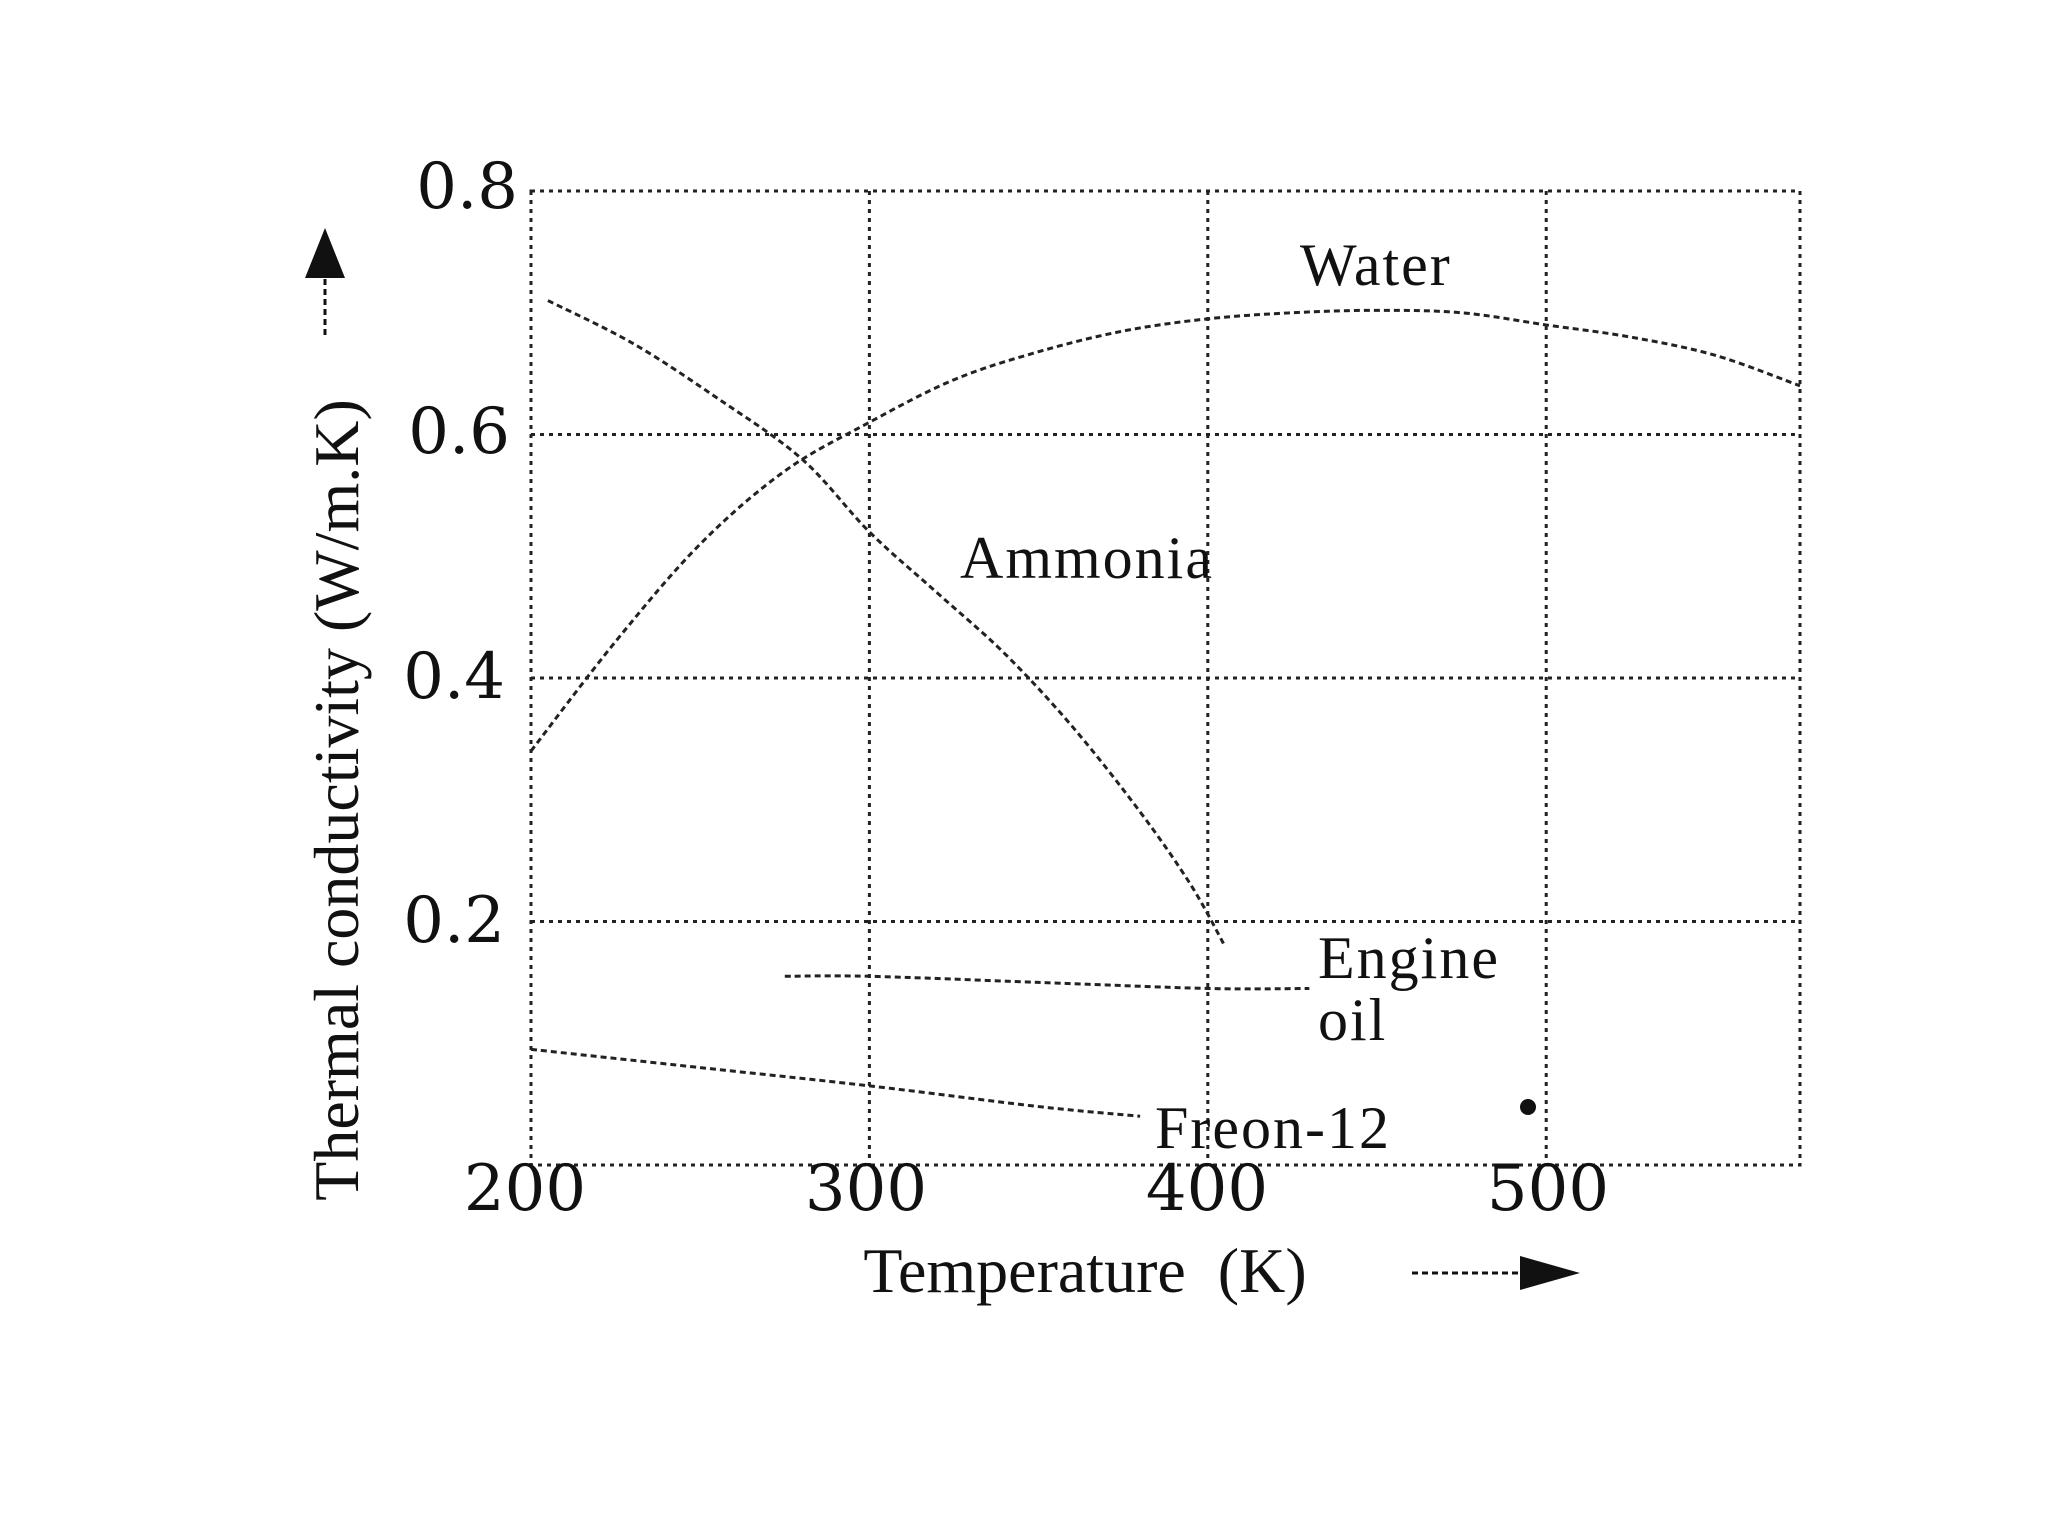 Image resolution: width=2048 pixels, height=1536 pixels. I want to click on y-axis-label: Thermal conductivity (W/m.K), so click(336, 800).